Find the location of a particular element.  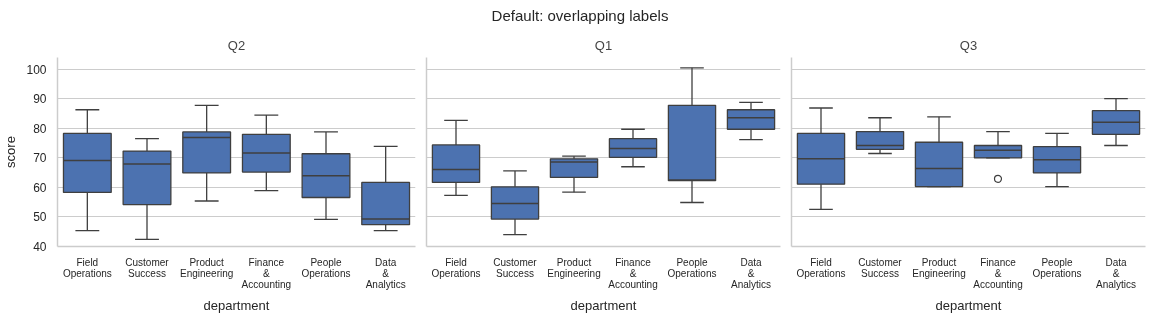

chart-title: Q2 is located at coordinates (236, 45).